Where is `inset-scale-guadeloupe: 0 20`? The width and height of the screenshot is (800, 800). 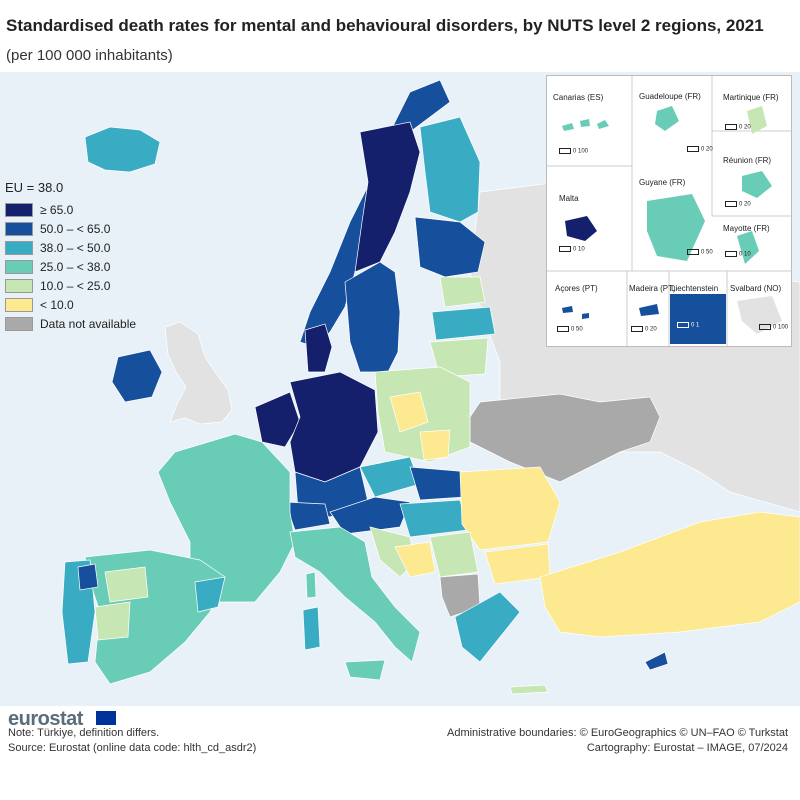 inset-scale-guadeloupe: 0 20 is located at coordinates (700, 149).